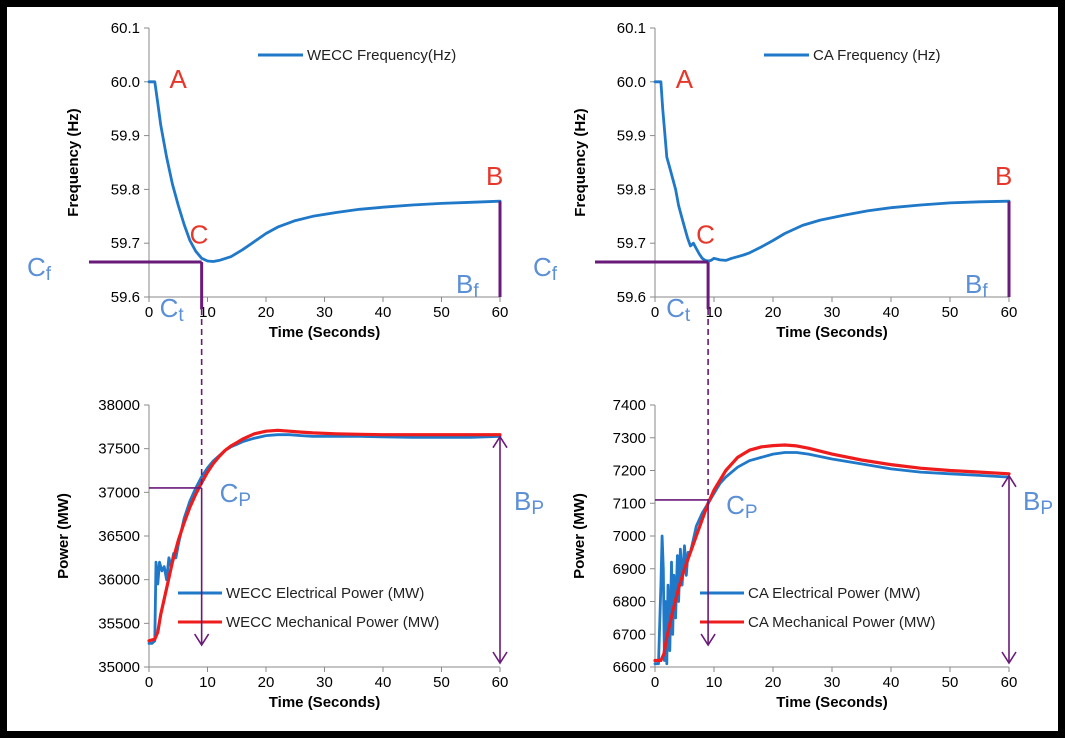 The width and height of the screenshot is (1065, 738). What do you see at coordinates (842, 622) in the screenshot?
I see `legend-label: CA Mechanical Power (MW)` at bounding box center [842, 622].